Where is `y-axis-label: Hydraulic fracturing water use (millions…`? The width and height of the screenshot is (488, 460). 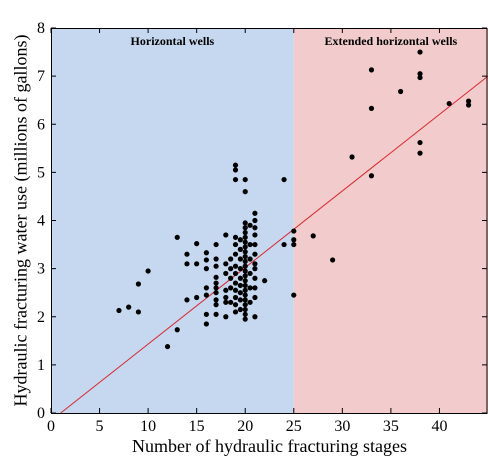
y-axis-label: Hydraulic fracturing water use (millions… is located at coordinates (20, 221).